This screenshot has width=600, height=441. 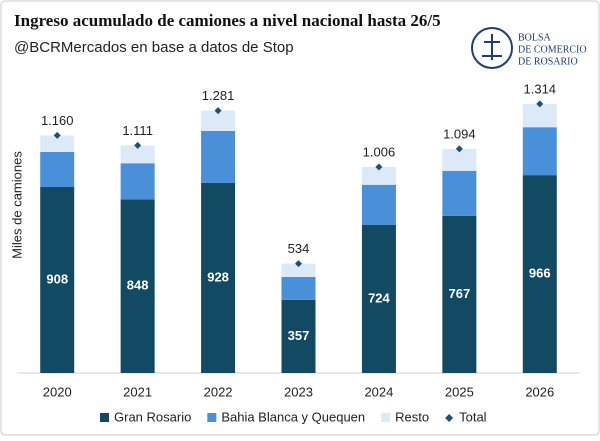 I want to click on logo-icon, so click(x=492, y=47).